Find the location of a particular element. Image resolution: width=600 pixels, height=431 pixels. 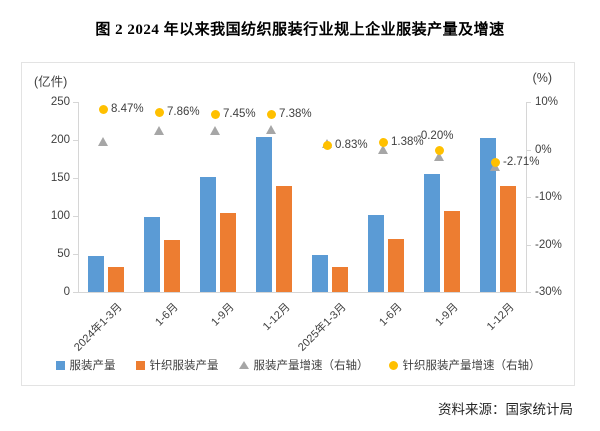

legend-label: 针织服装产量增速（右轴） is located at coordinates (471, 366).